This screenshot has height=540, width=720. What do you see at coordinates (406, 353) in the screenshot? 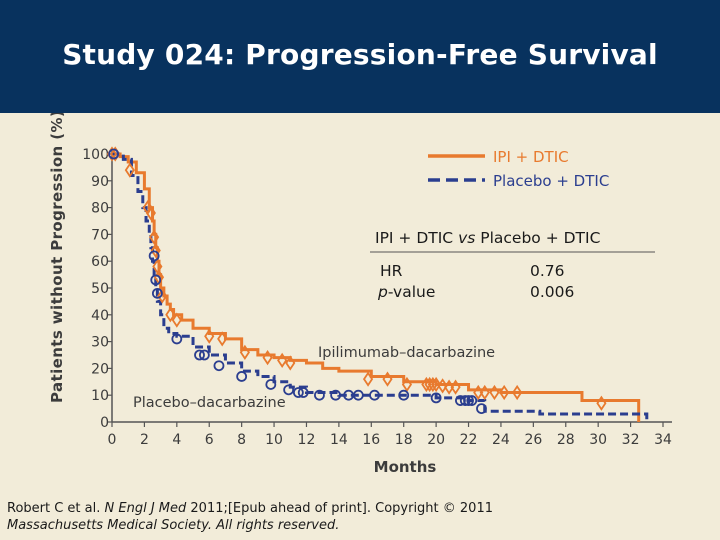
I see `ipi-curve-label: Ipilimumab–dacarbazine` at bounding box center [406, 353].